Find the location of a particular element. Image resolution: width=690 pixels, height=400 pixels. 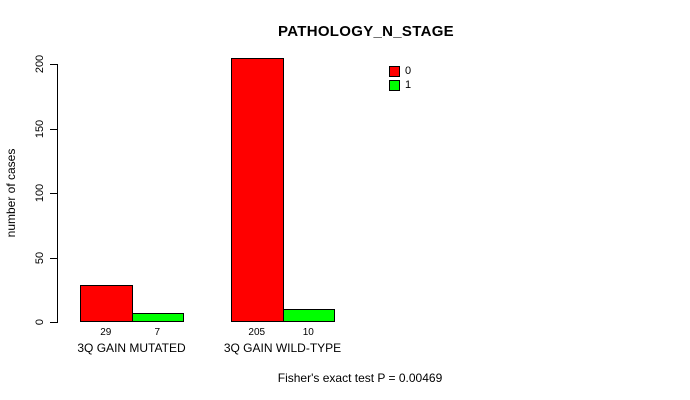

y-axis-tick-label: 0 is located at coordinates (40, 322).